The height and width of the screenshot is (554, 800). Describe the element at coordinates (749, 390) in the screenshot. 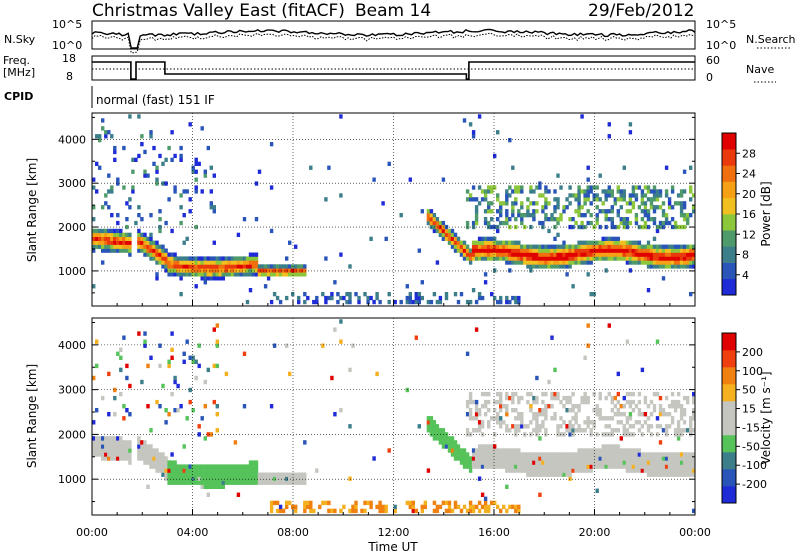

I see `colorbar-tick-label: 50` at that location.